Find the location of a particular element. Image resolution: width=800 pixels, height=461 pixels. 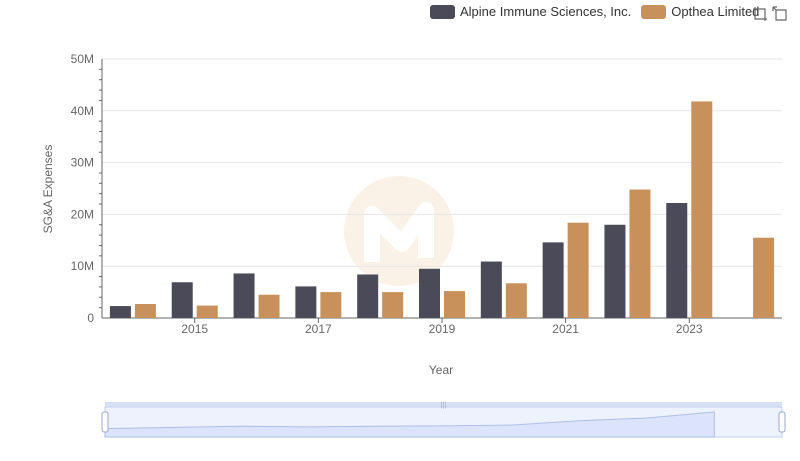

bar-opthea-2023 is located at coordinates (702, 209).